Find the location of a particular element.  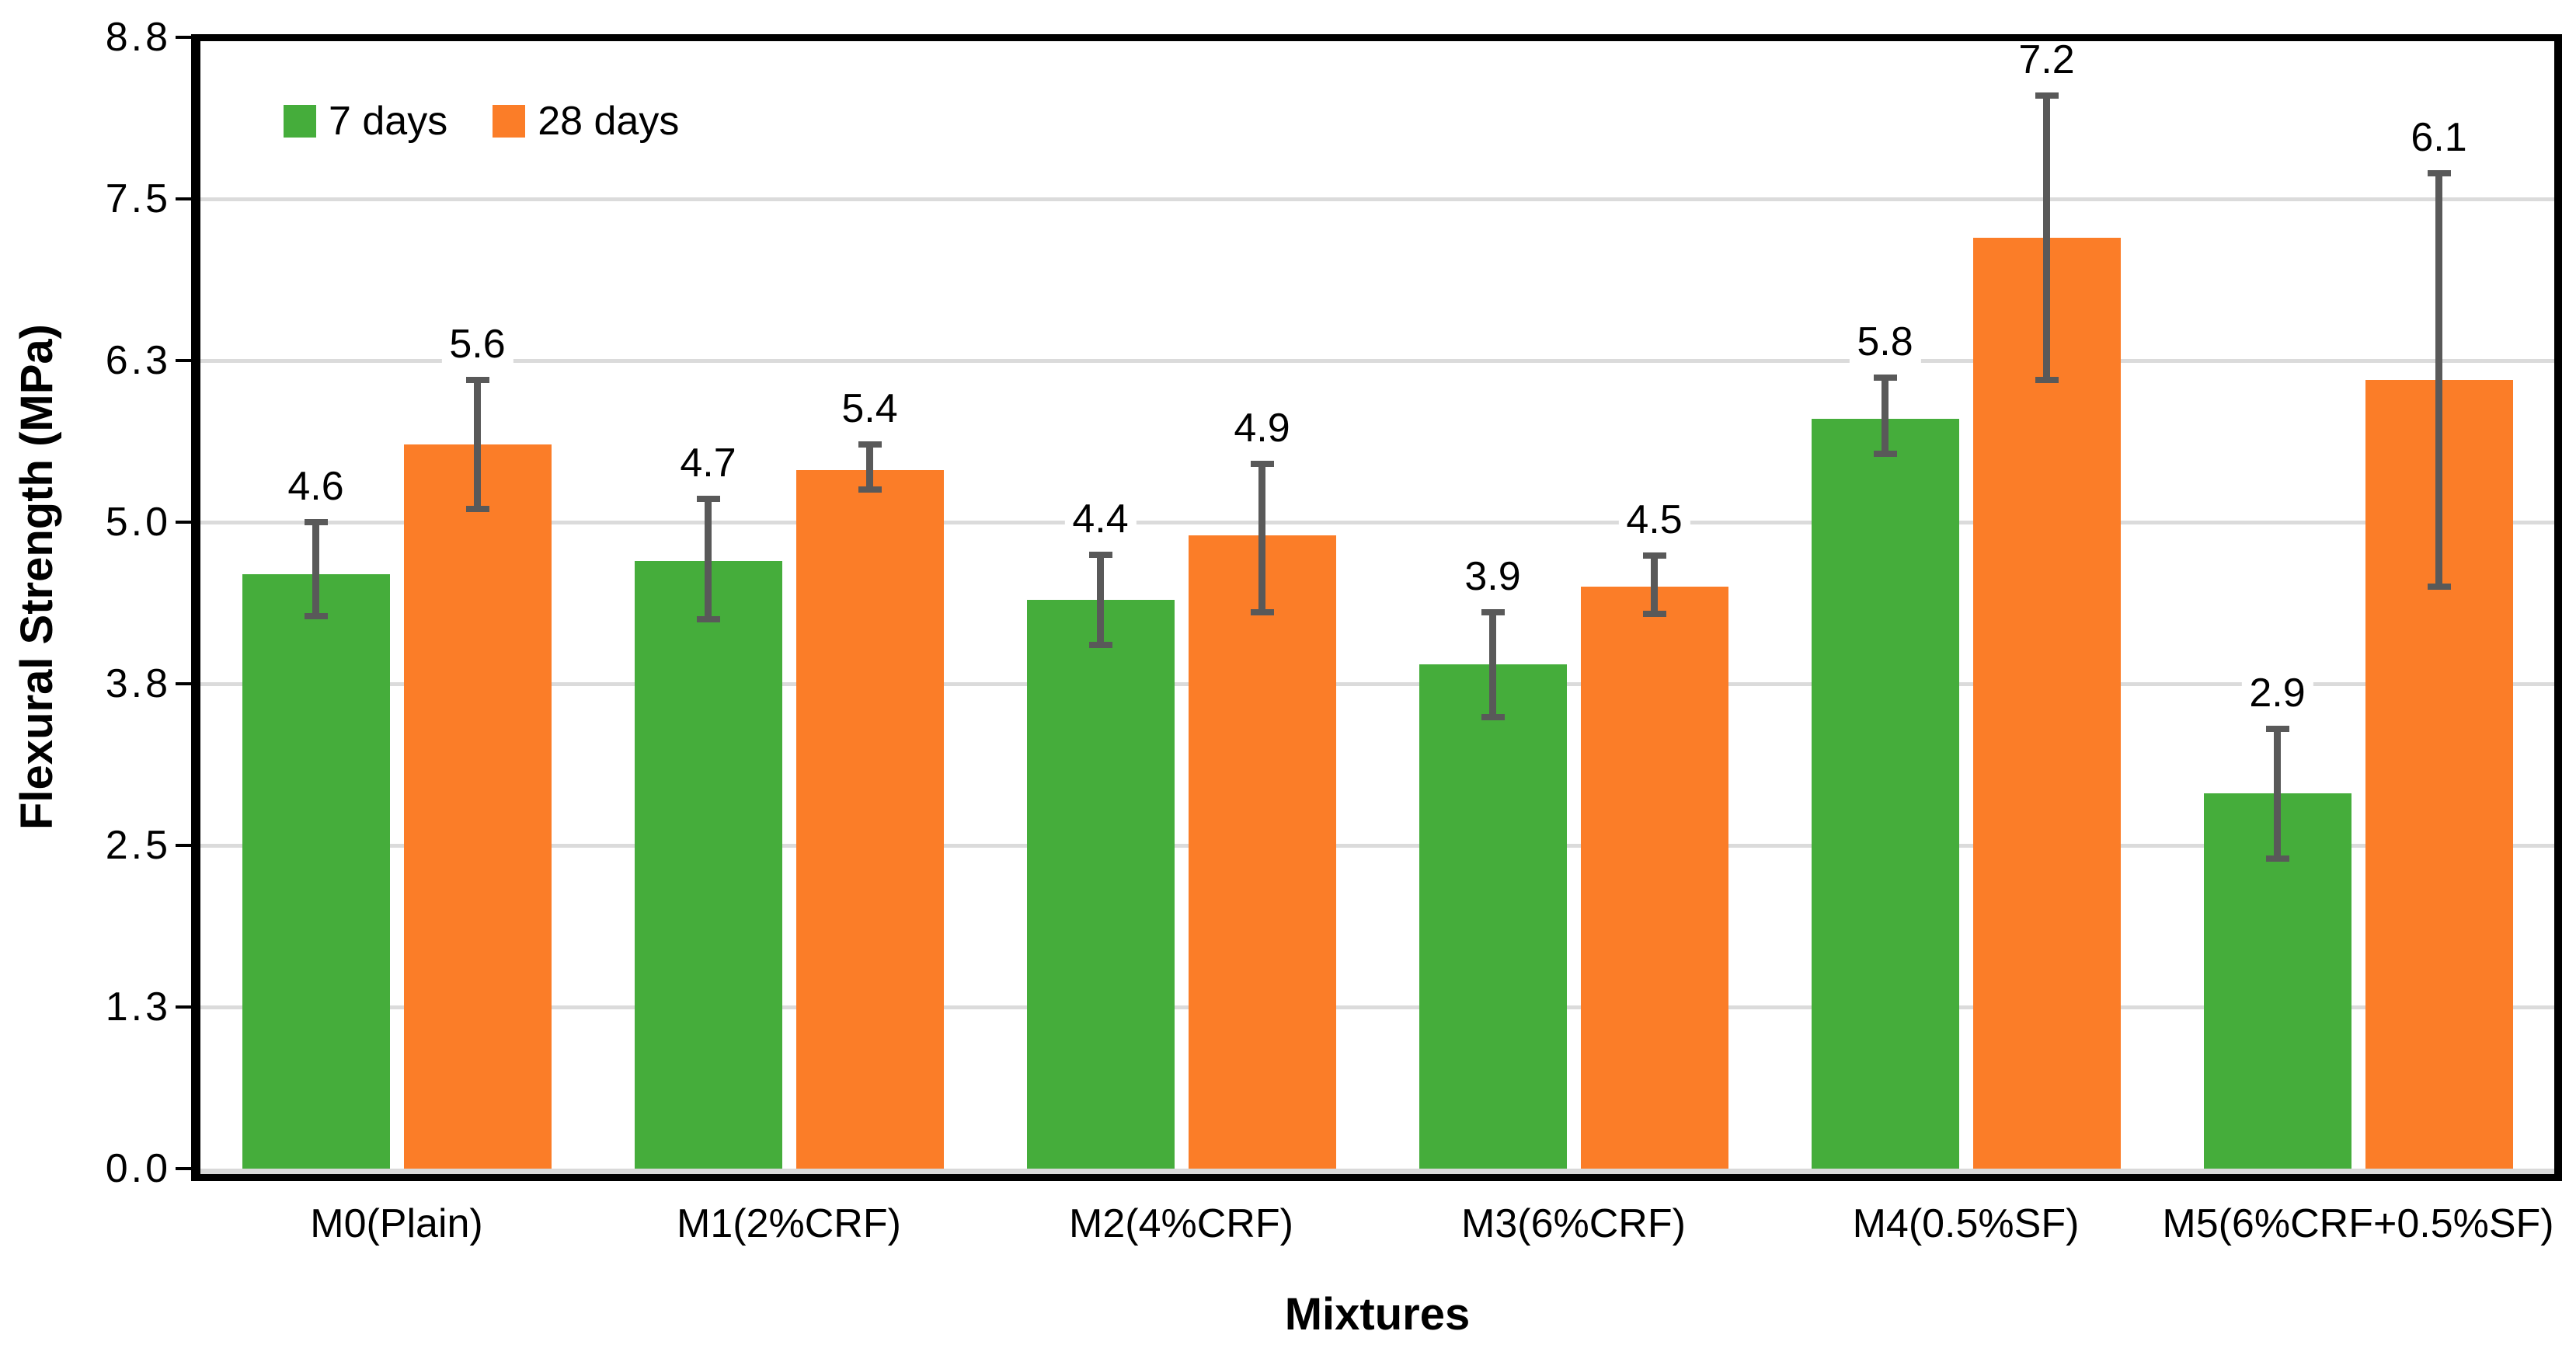

legend-item-28-days: 28 days is located at coordinates (586, 121).